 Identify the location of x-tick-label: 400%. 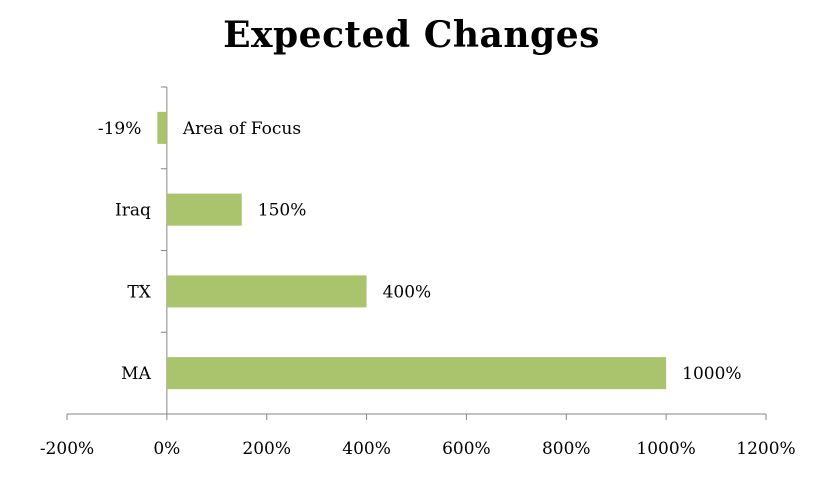
(366, 449).